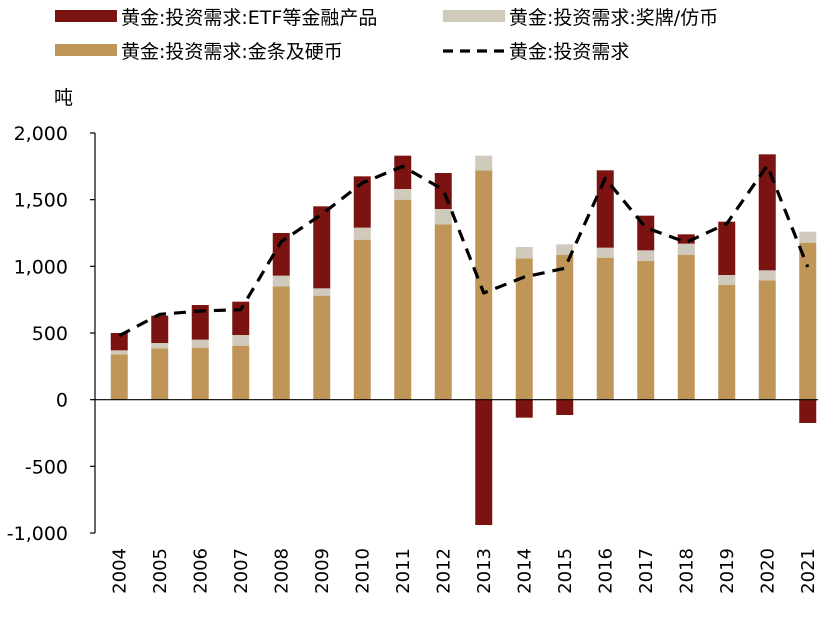  Describe the element at coordinates (159, 345) in the screenshot. I see `bar-medals-2005` at that location.